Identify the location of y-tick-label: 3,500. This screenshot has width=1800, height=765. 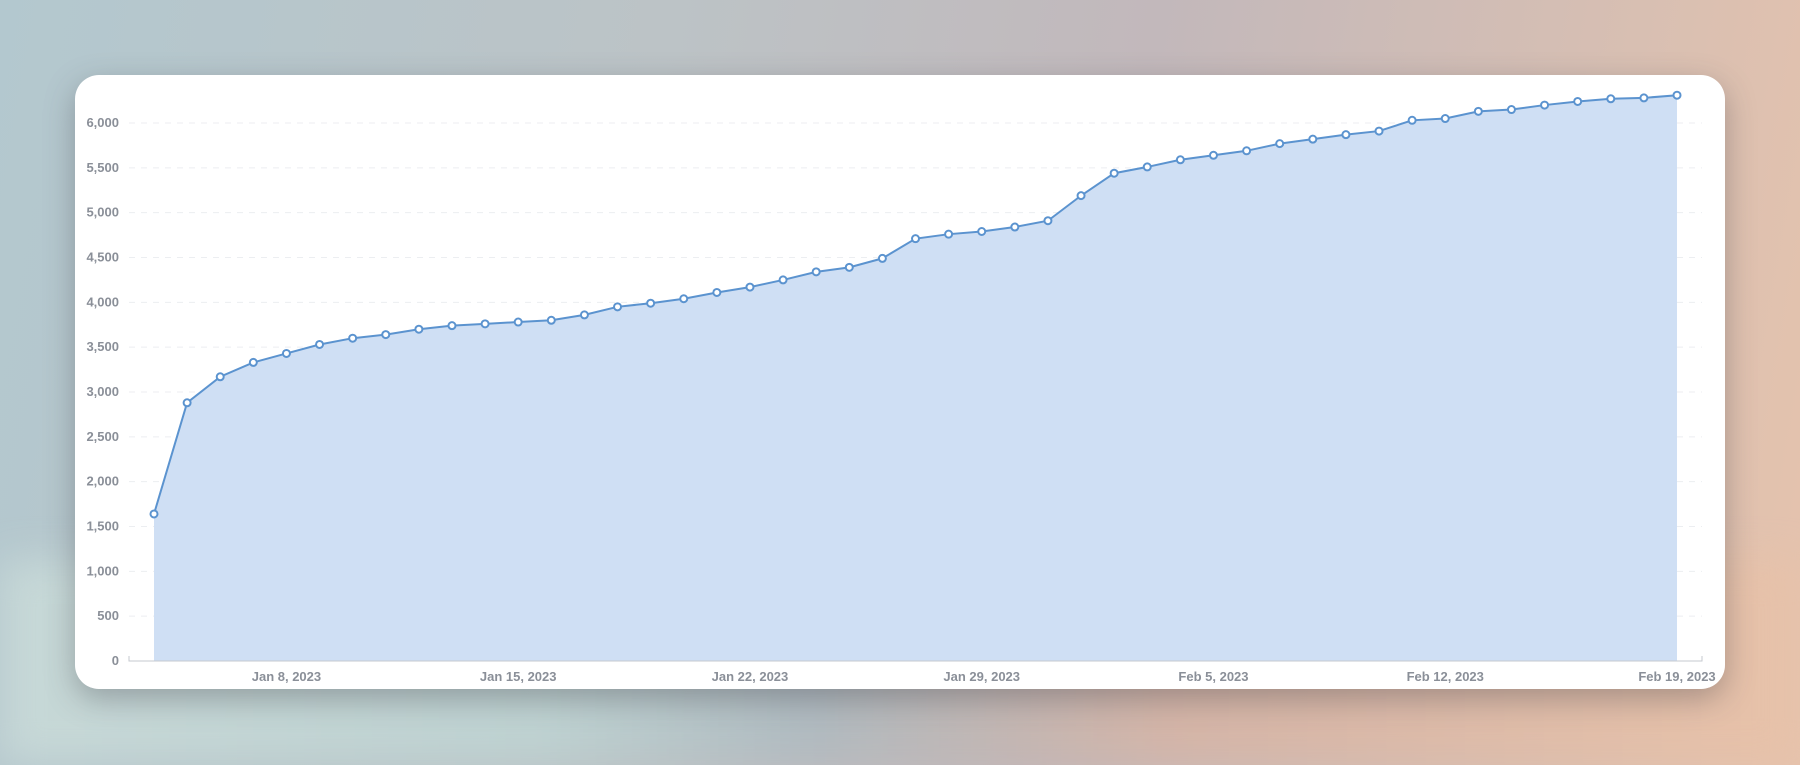
(102, 346).